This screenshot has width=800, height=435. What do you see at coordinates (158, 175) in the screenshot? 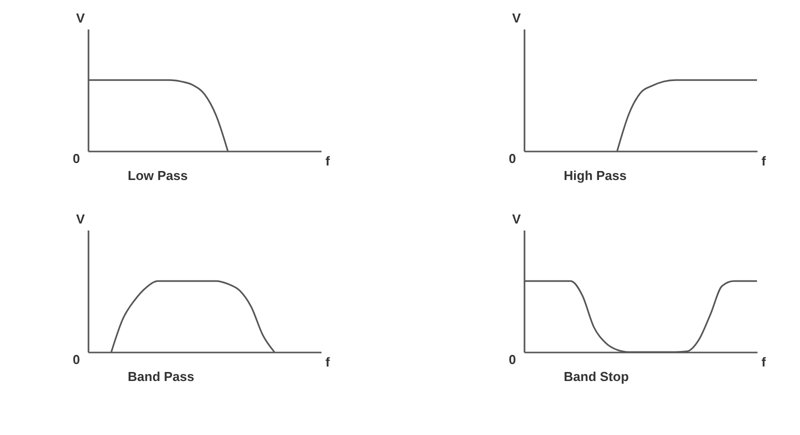
I see `text: Low Pass` at bounding box center [158, 175].